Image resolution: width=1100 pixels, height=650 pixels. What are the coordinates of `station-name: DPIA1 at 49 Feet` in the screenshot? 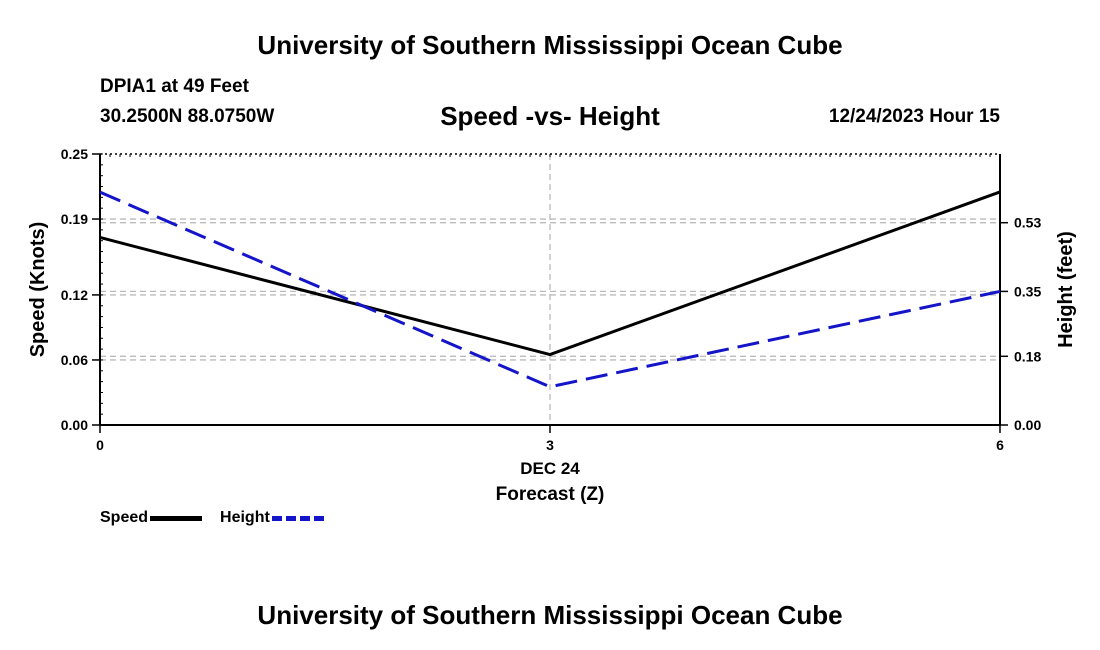 It's located at (174, 86).